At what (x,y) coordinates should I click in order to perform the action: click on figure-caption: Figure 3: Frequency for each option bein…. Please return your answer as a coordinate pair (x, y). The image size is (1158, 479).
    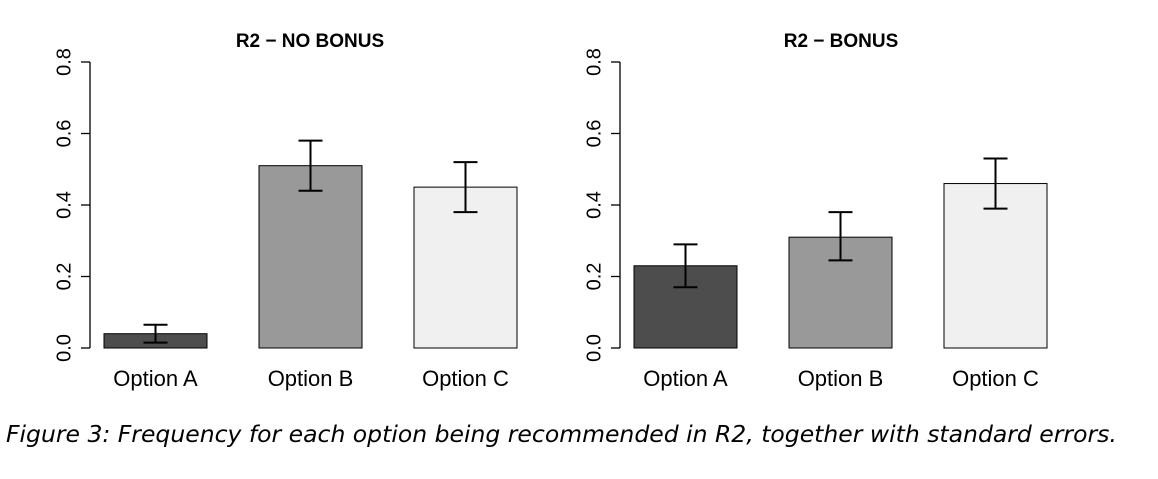
    Looking at the image, I should click on (561, 434).